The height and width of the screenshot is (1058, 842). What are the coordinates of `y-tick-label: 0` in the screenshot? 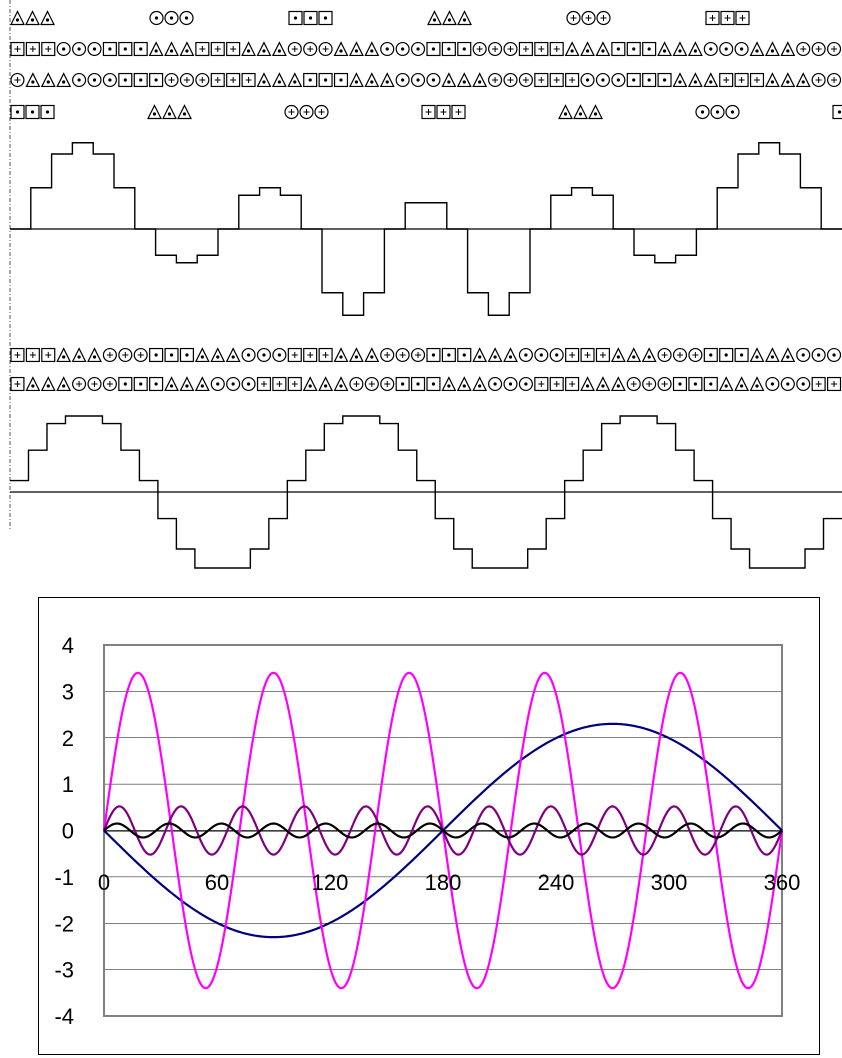 It's located at (68, 831).